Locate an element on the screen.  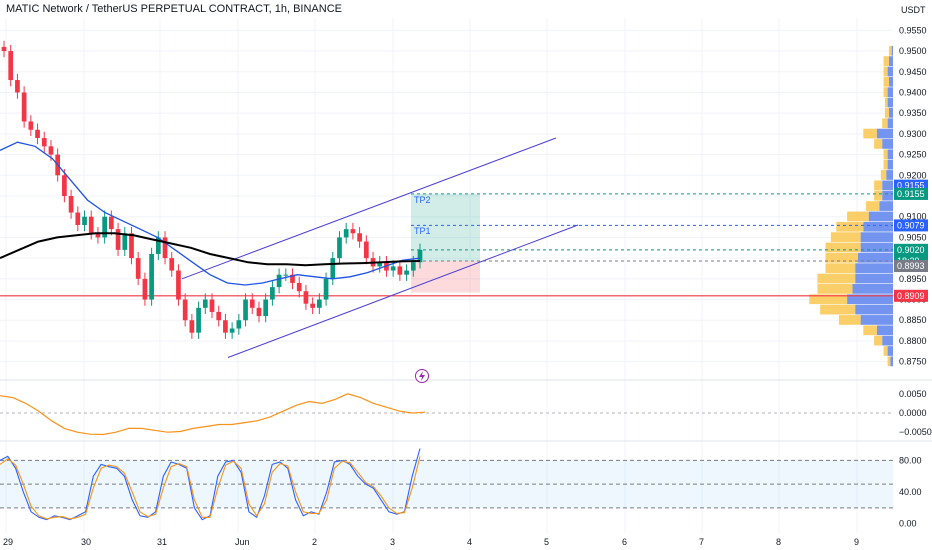
price-tag-label: 0.8909 is located at coordinates (911, 296).